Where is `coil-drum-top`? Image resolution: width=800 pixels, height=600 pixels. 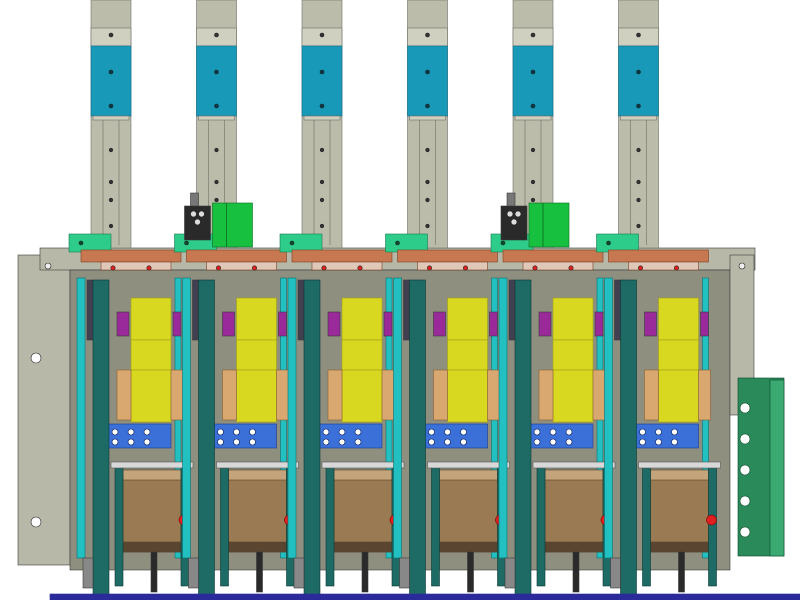
coil-drum-top is located at coordinates (257, 475).